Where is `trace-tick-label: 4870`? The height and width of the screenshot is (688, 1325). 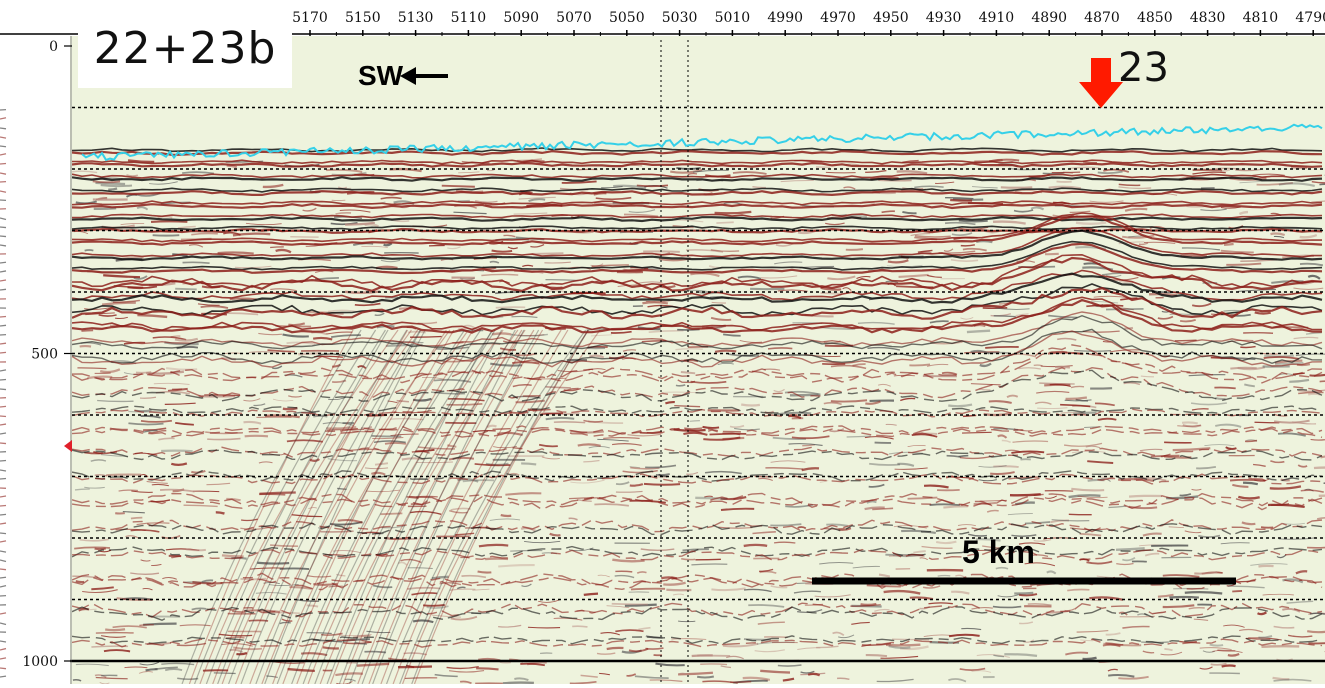
trace-tick-label: 4870 is located at coordinates (1102, 18).